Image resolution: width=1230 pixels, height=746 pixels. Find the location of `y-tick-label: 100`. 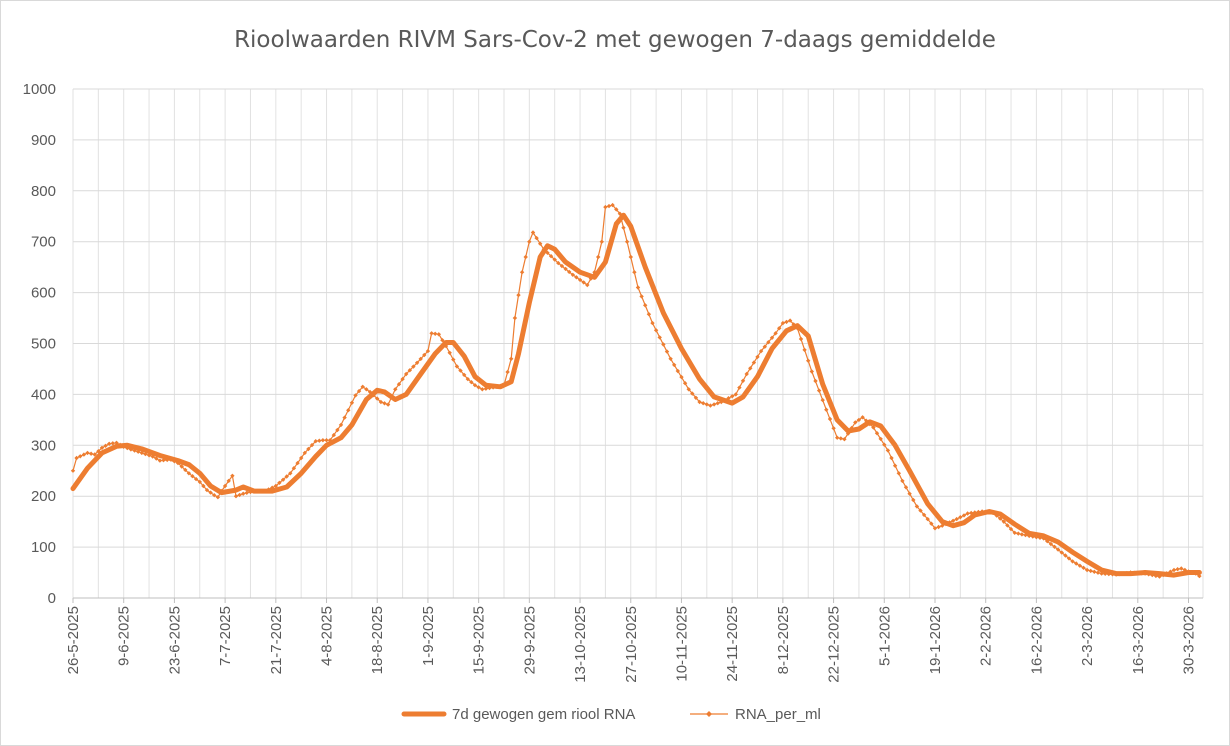

y-tick-label: 100 is located at coordinates (43, 547).